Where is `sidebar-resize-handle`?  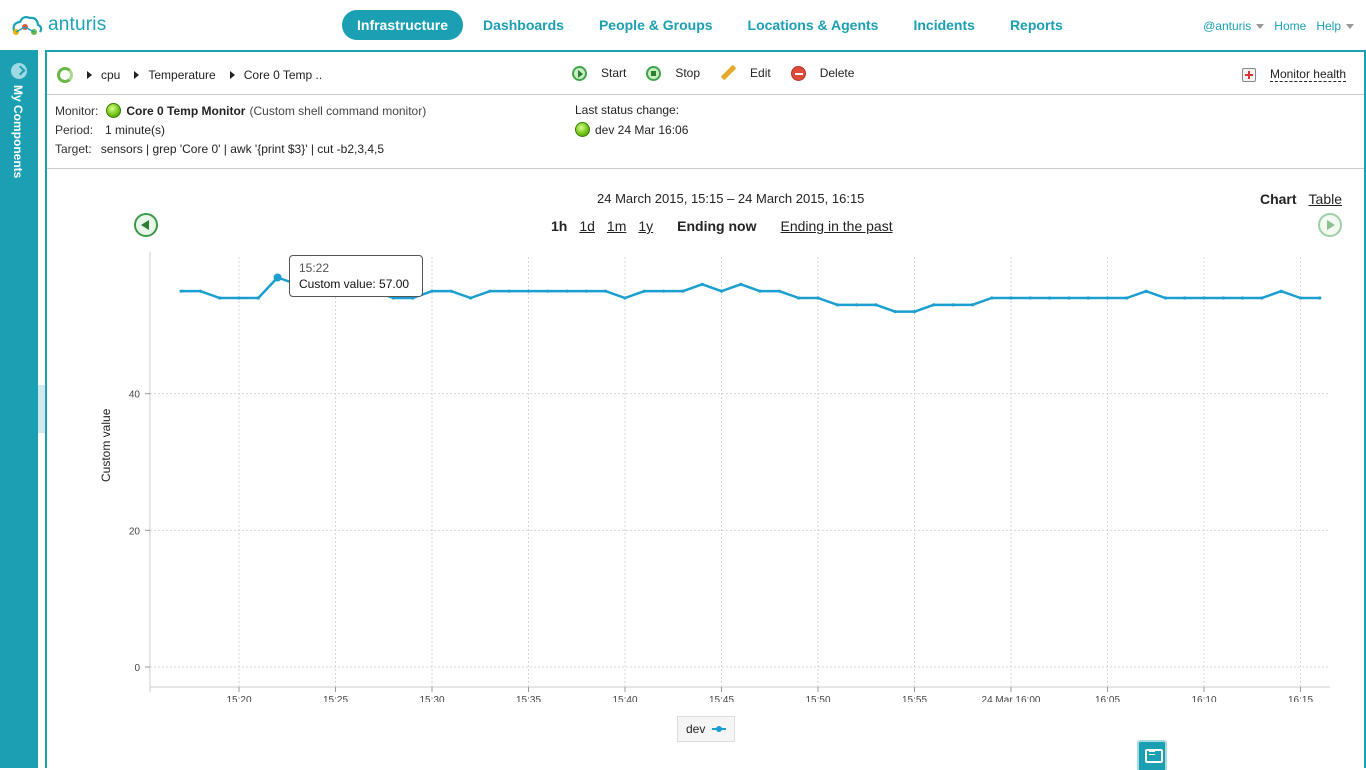
sidebar-resize-handle is located at coordinates (41, 409).